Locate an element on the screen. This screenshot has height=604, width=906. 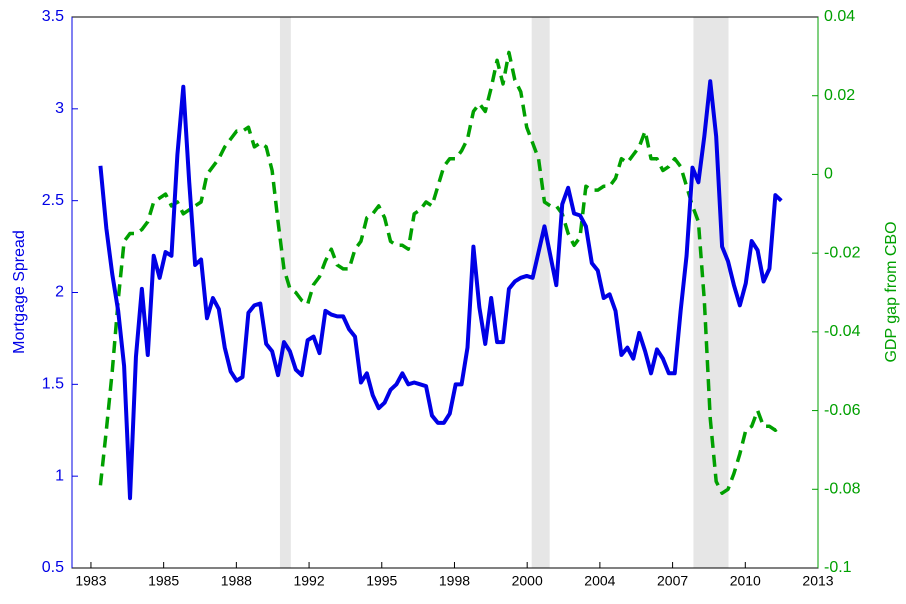
y-axis-label: Mortgage Spread is located at coordinates (19, 292).